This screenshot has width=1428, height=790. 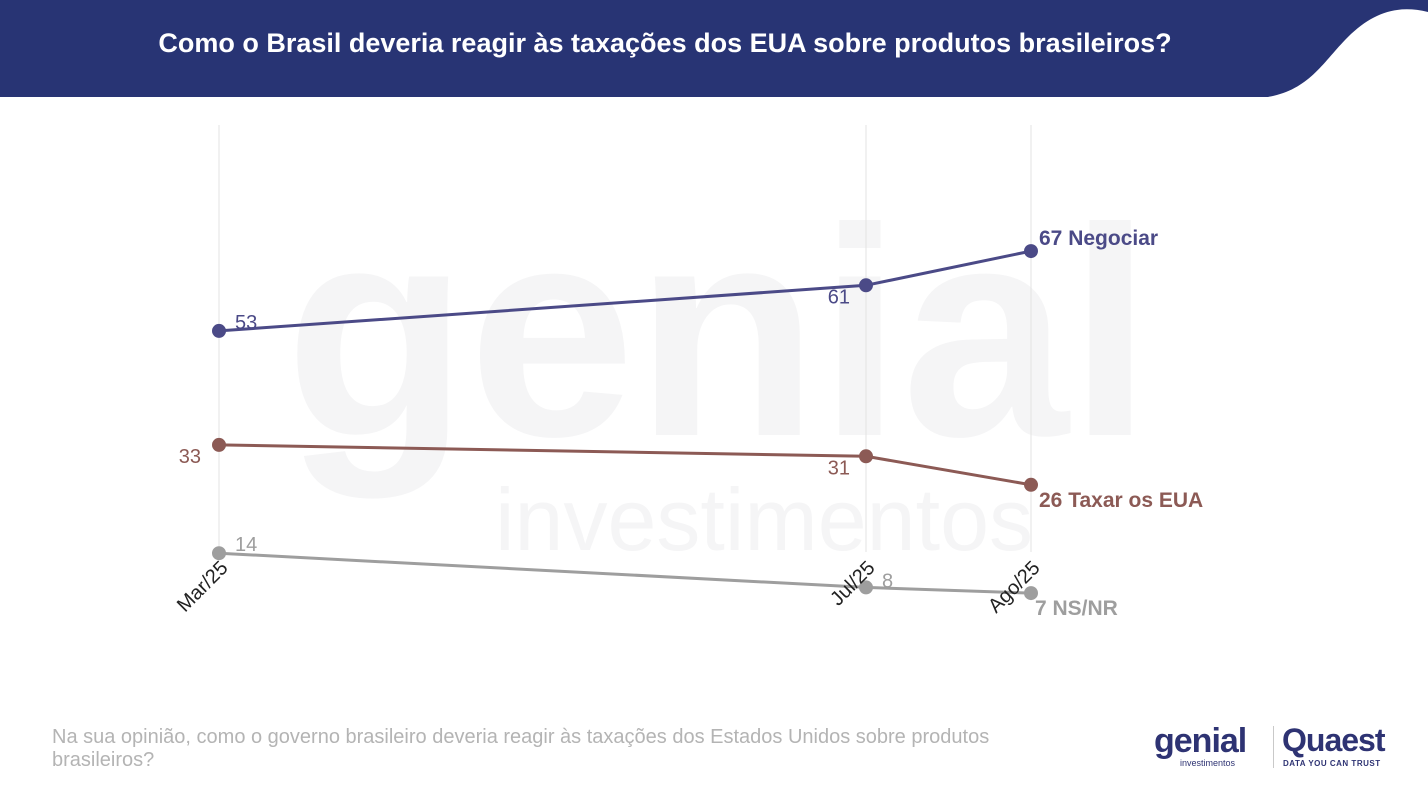 What do you see at coordinates (190, 457) in the screenshot?
I see `data-label-1-0: 33` at bounding box center [190, 457].